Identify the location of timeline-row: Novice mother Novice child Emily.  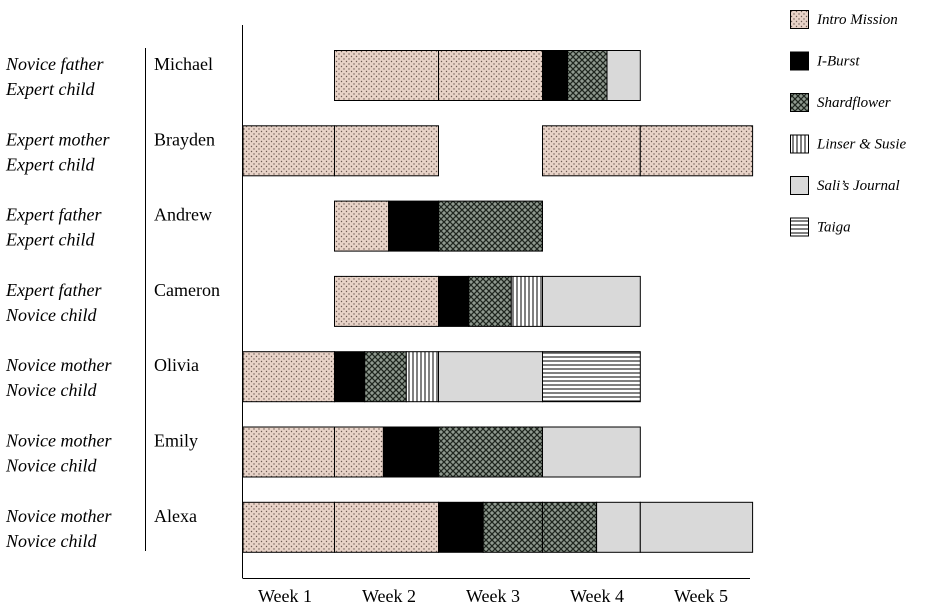
(323, 452).